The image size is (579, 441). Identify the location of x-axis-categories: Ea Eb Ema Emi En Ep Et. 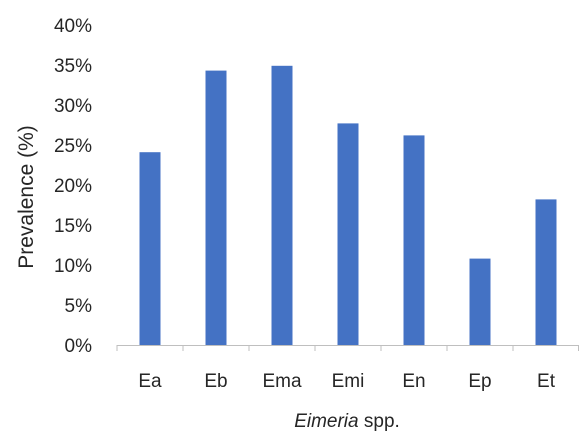
(346, 381).